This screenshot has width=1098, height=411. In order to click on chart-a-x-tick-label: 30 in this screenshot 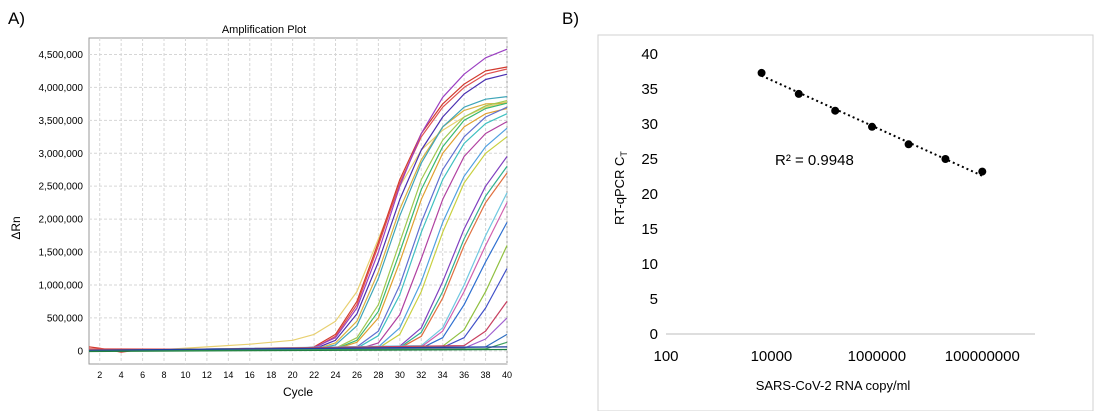, I will do `click(400, 375)`.